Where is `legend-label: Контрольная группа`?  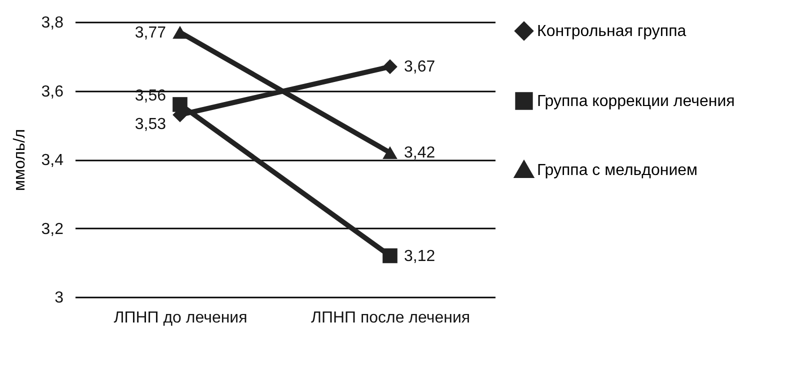
legend-label: Контрольная группа is located at coordinates (611, 31).